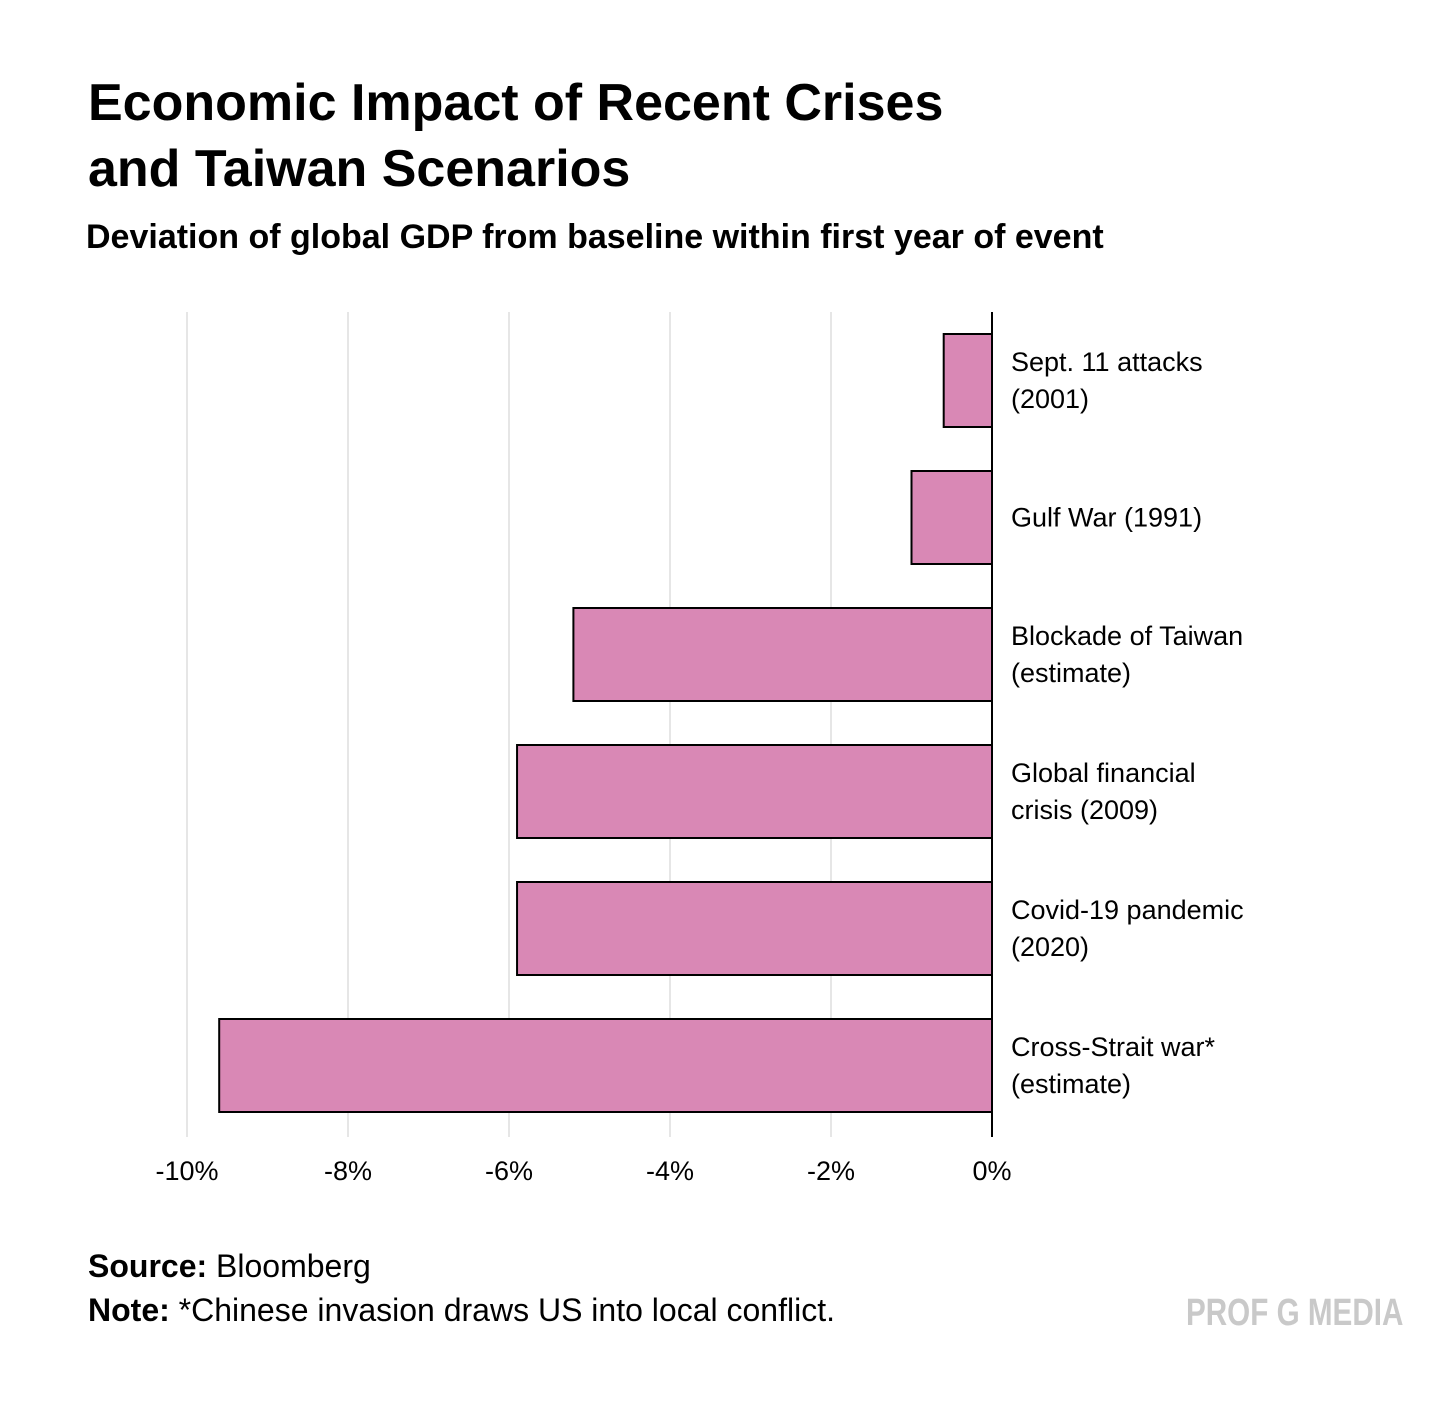  What do you see at coordinates (1127, 636) in the screenshot?
I see `category-label: Blockade of Taiwan` at bounding box center [1127, 636].